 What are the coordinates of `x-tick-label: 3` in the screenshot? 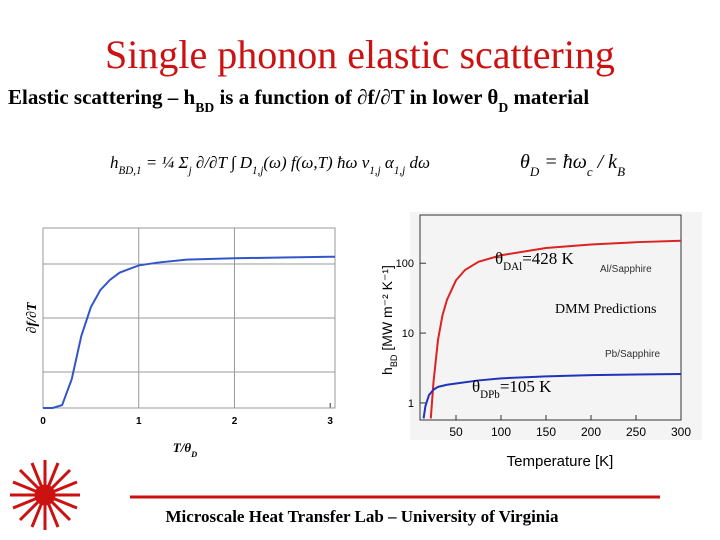 It's located at (330, 421).